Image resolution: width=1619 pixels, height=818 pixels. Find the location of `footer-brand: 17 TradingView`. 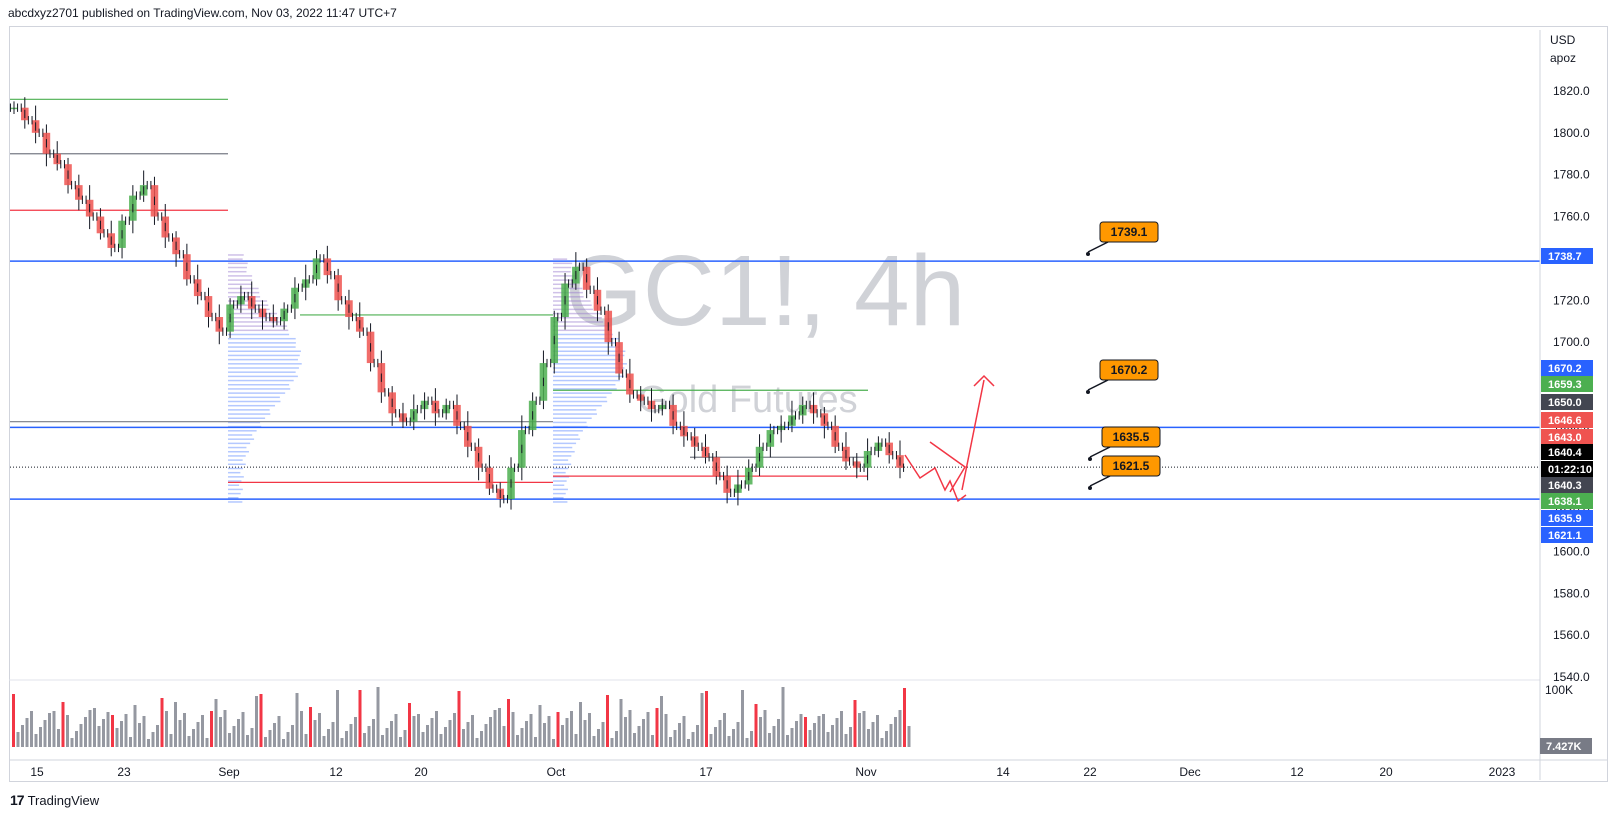

footer-brand: 17 TradingView is located at coordinates (54, 800).